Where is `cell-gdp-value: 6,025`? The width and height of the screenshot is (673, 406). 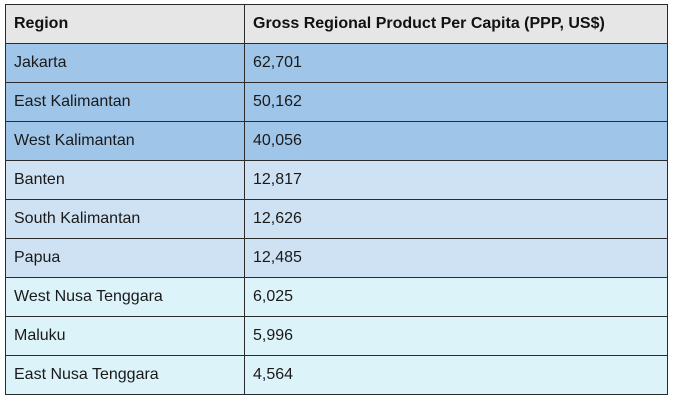
cell-gdp-value: 6,025 is located at coordinates (456, 297).